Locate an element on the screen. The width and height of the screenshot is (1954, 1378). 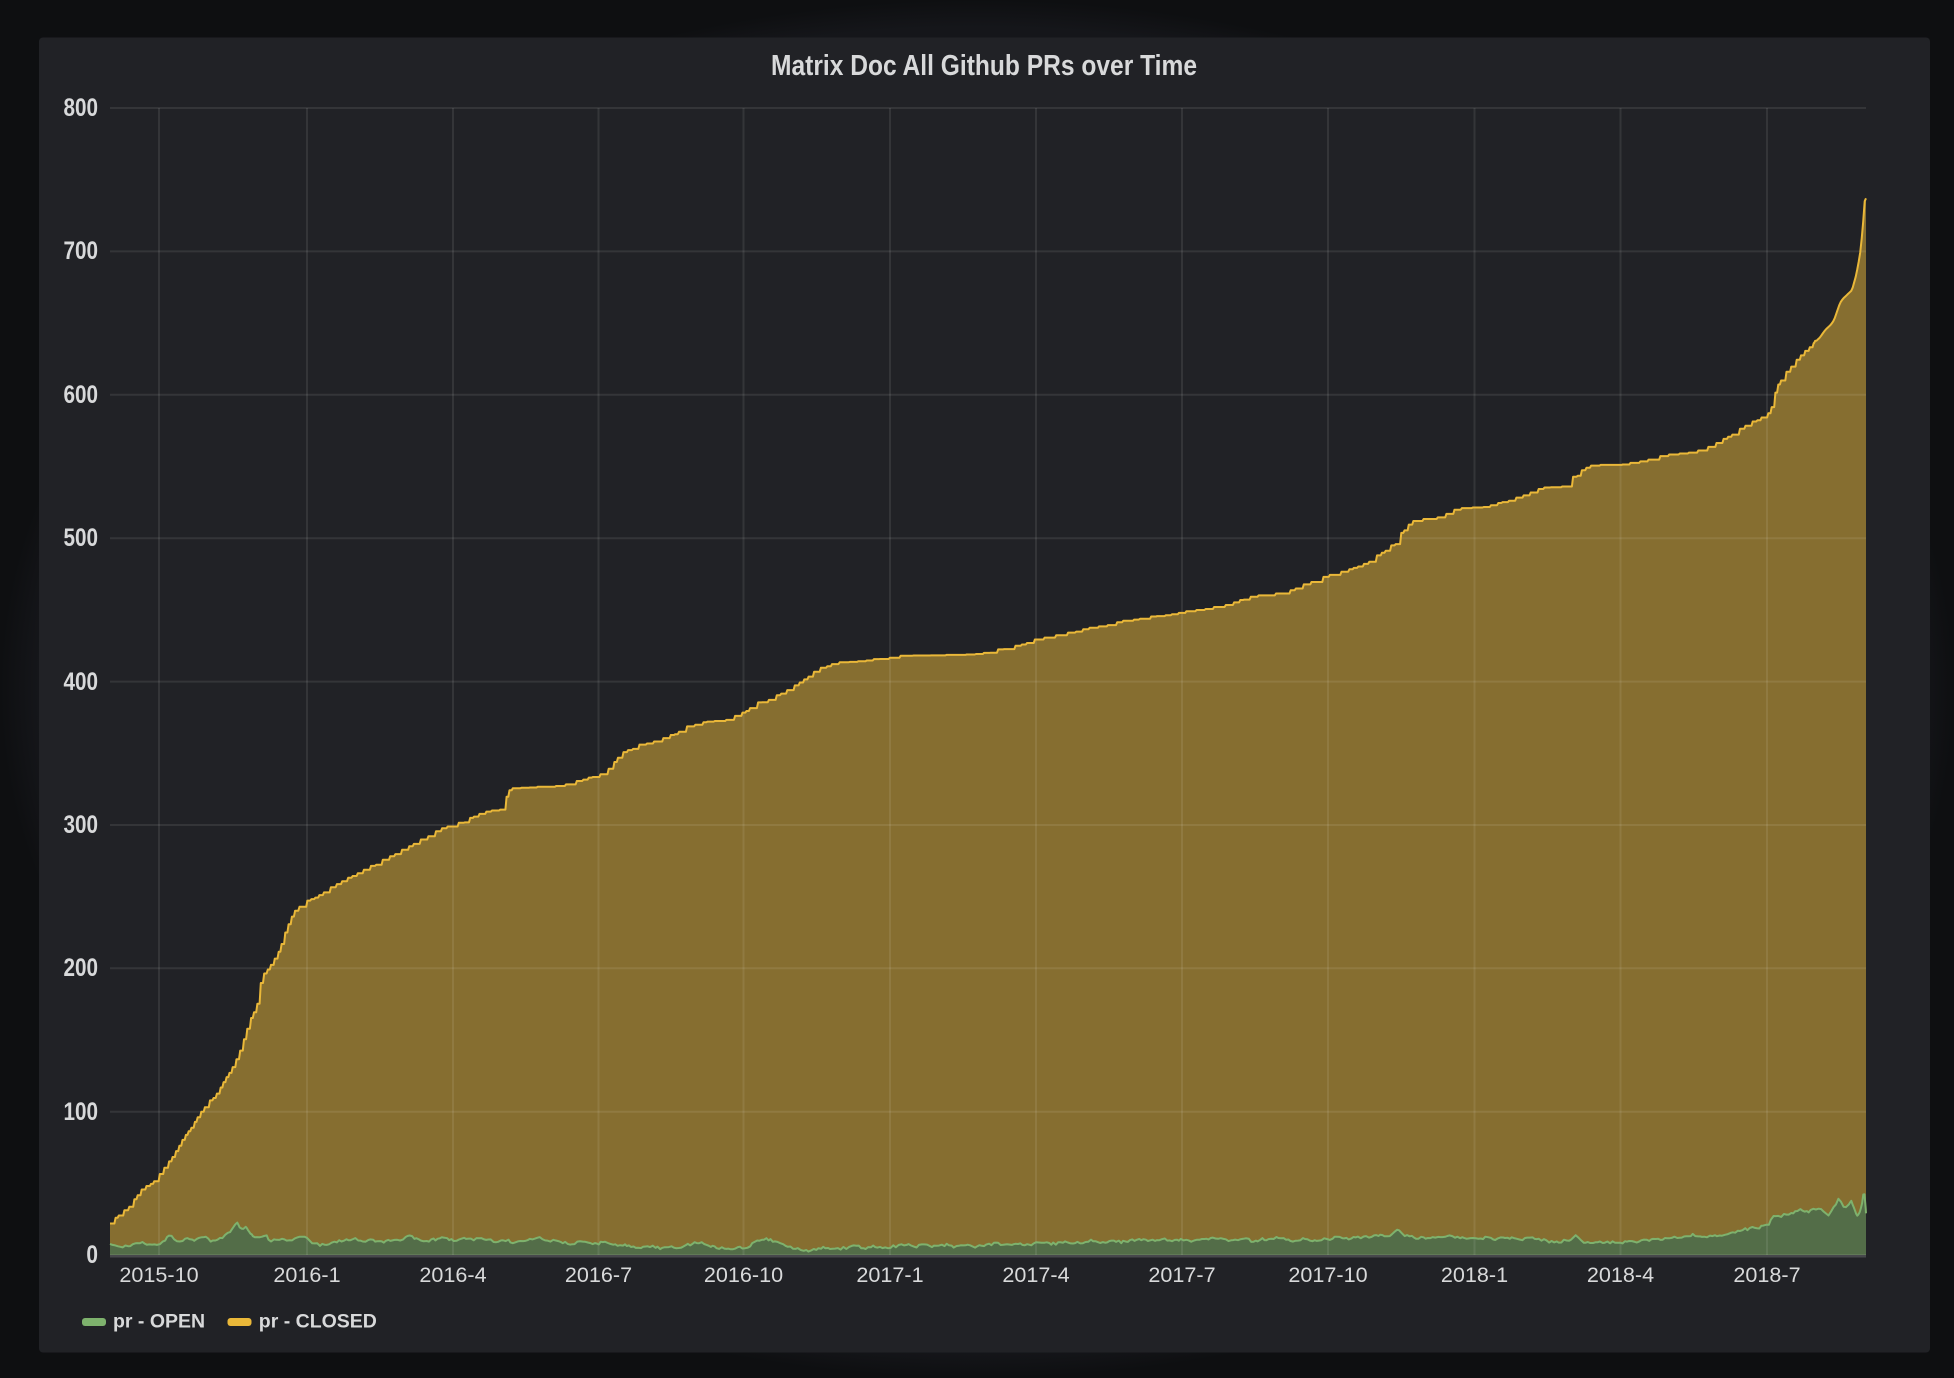
svg-text: 600 is located at coordinates (81, 395).